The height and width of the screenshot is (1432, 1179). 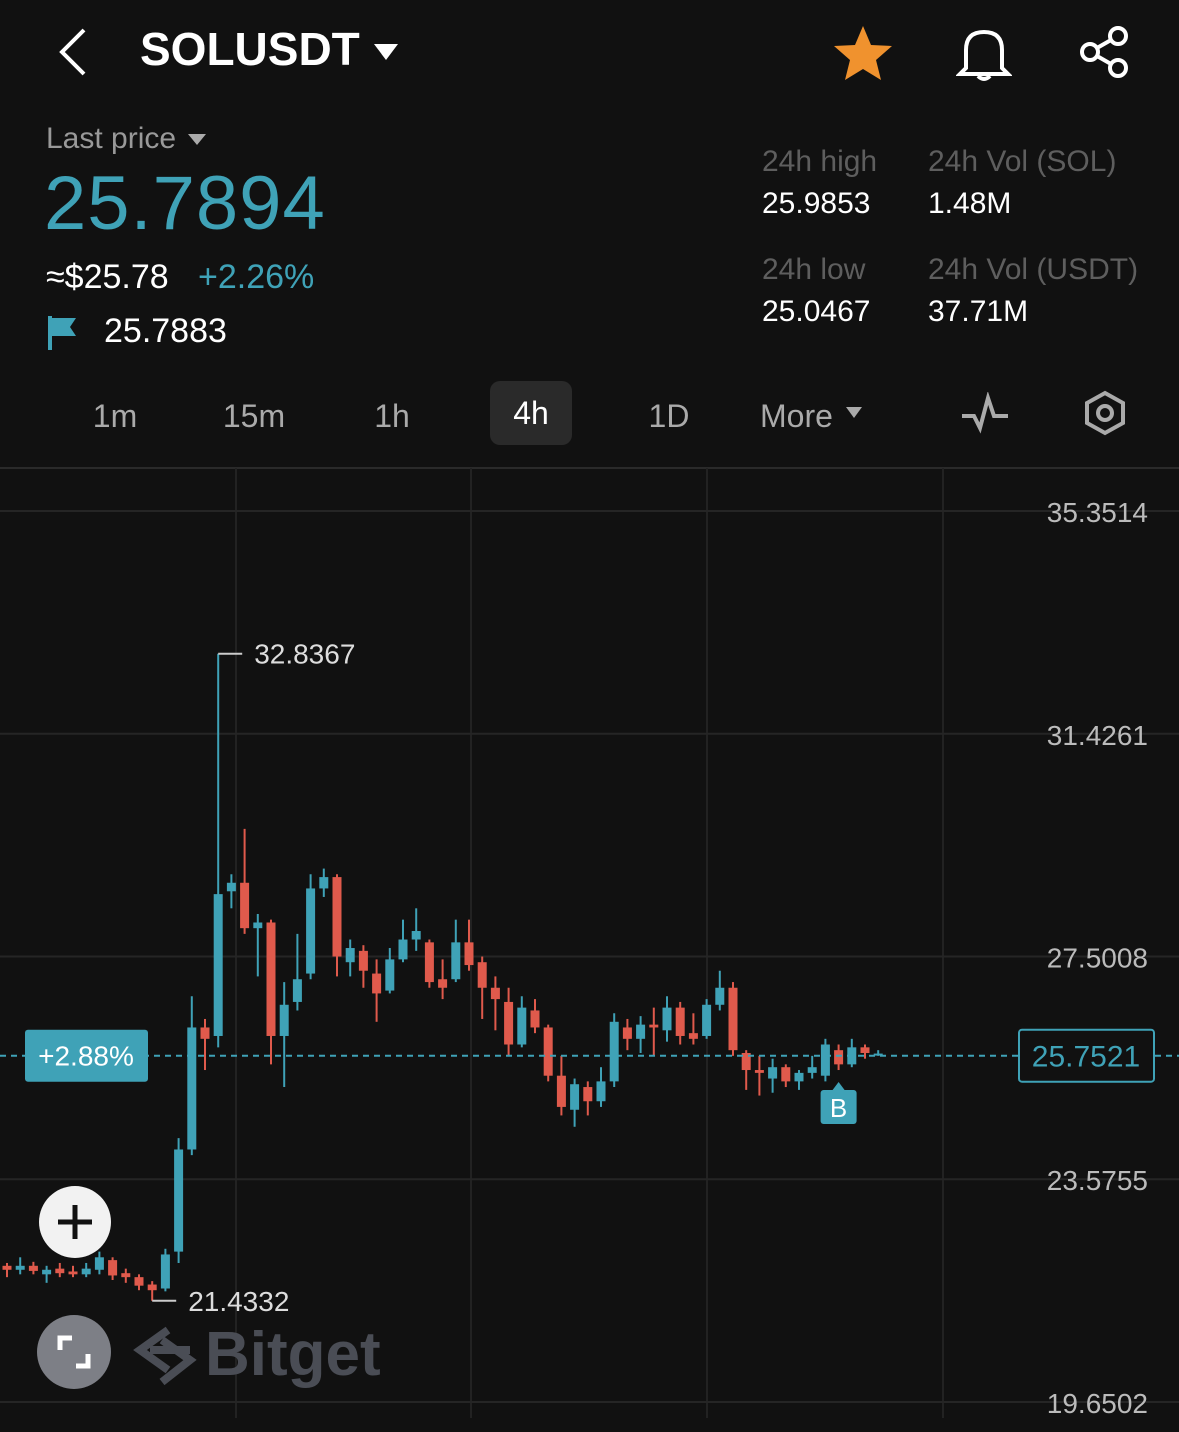 I want to click on fullscreen-button, so click(x=74, y=1352).